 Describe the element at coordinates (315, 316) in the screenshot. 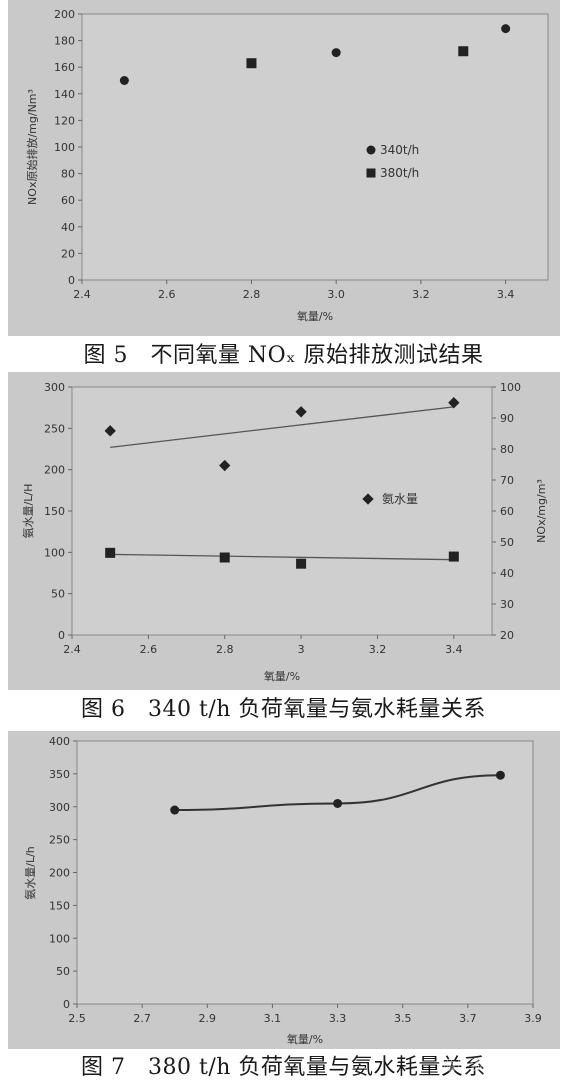

I see `chart-5-xlabel: 氧量/%` at that location.